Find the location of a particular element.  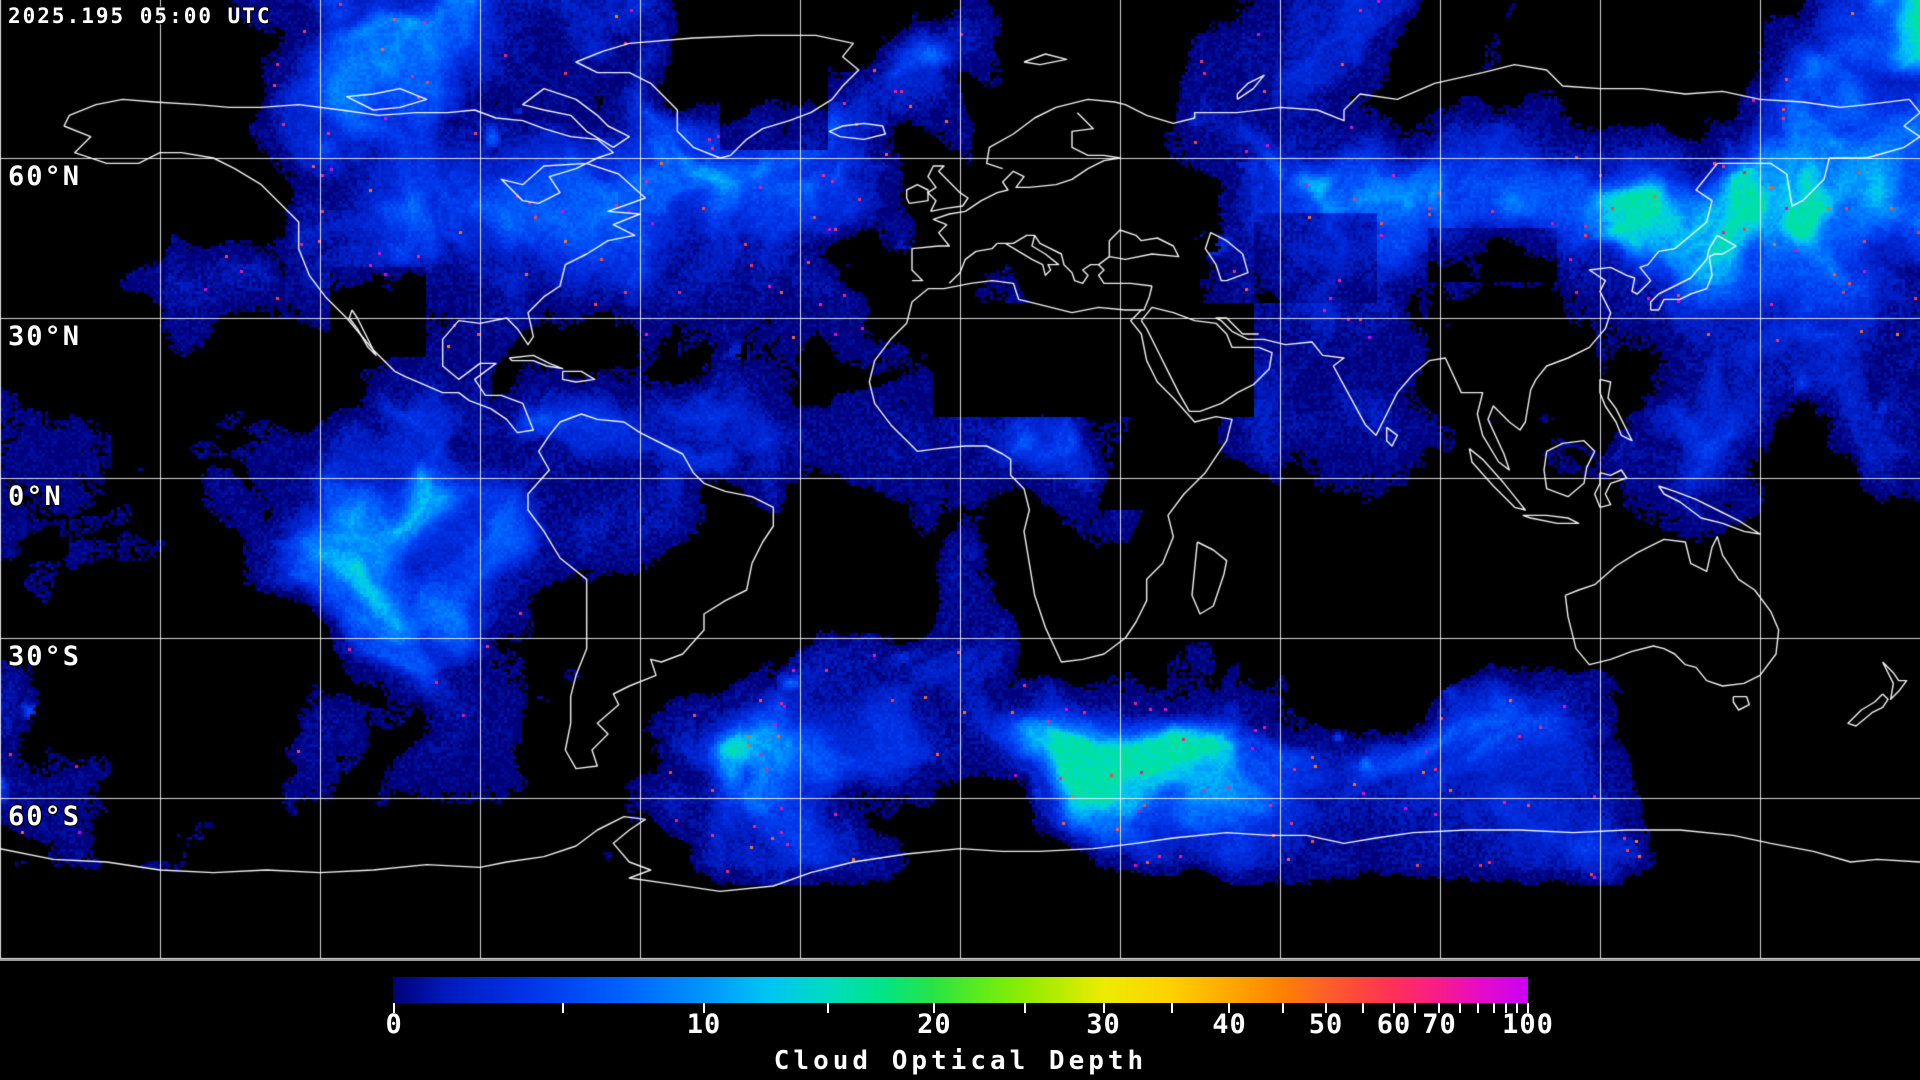

colorbar-title: Cloud Optical Depth is located at coordinates (960, 1061).